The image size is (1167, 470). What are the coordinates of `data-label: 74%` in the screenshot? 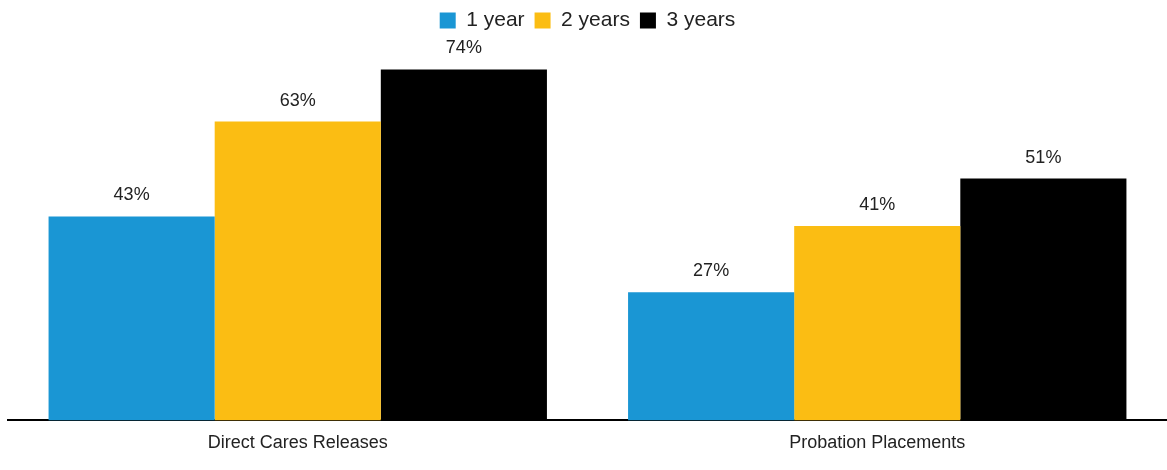 It's located at (463, 47).